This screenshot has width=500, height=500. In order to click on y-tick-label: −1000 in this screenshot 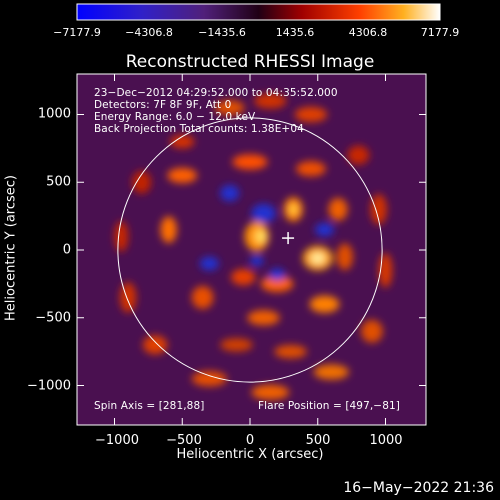, I will do `click(49, 386)`.